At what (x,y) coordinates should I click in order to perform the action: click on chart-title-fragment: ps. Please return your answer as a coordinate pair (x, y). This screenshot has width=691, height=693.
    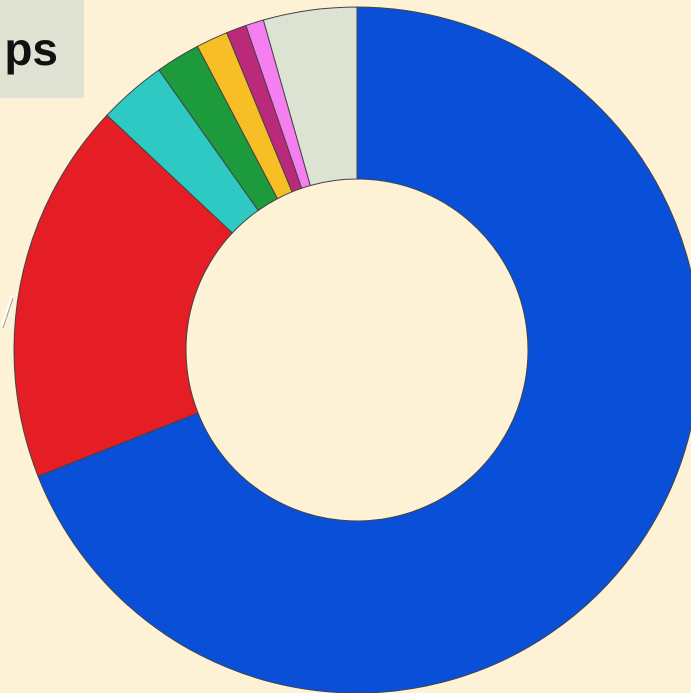
    Looking at the image, I should click on (31, 49).